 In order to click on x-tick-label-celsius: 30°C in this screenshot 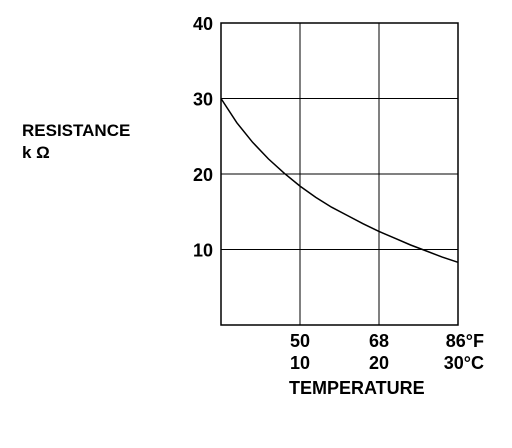, I will do `click(464, 363)`.